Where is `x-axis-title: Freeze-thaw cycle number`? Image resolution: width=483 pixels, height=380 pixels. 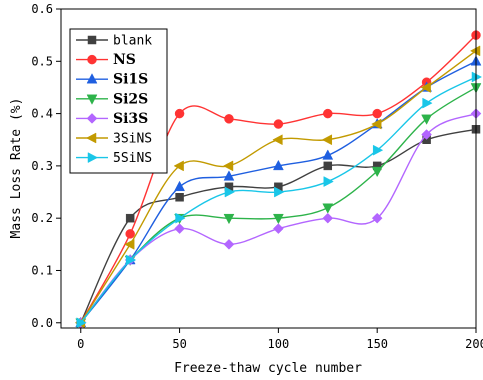
x-axis-title: Freeze-thaw cycle number is located at coordinates (268, 368).